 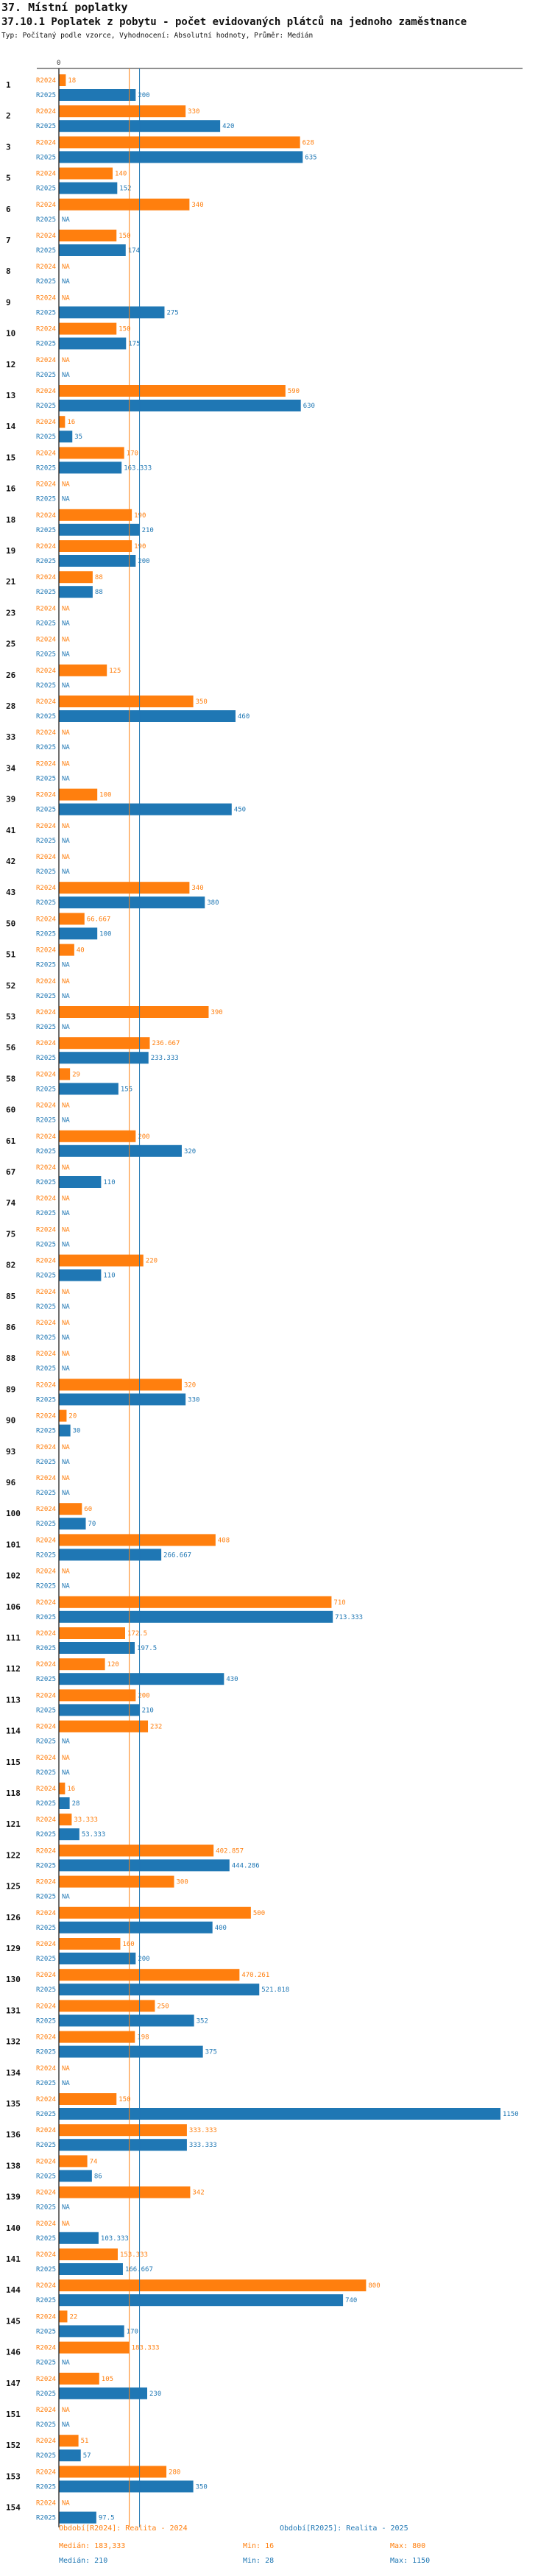 I want to click on category-label: 153, so click(x=14, y=2476).